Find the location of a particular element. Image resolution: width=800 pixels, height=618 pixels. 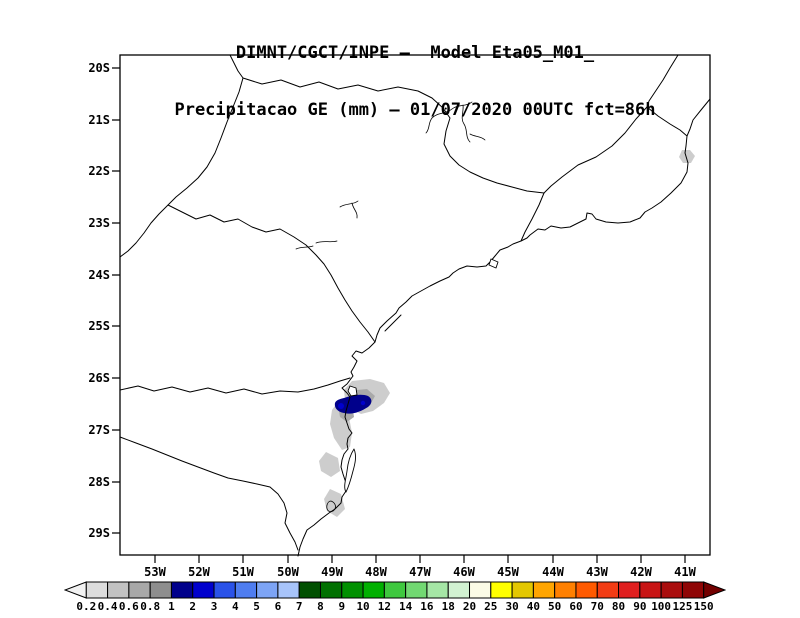

colorbar-label: 16 is located at coordinates (427, 606).